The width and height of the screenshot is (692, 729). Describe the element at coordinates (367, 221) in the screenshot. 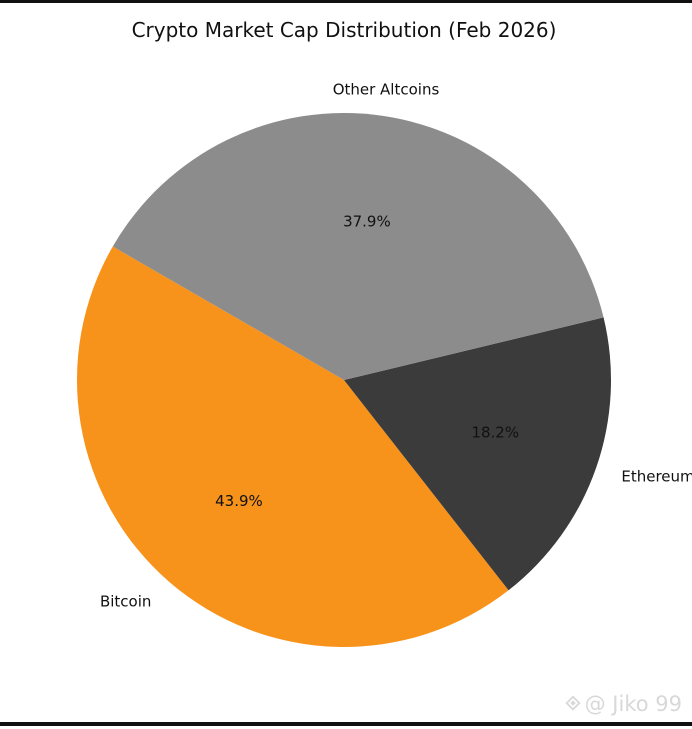

I see `slice-percent-other-altcoins: 37.9%` at that location.